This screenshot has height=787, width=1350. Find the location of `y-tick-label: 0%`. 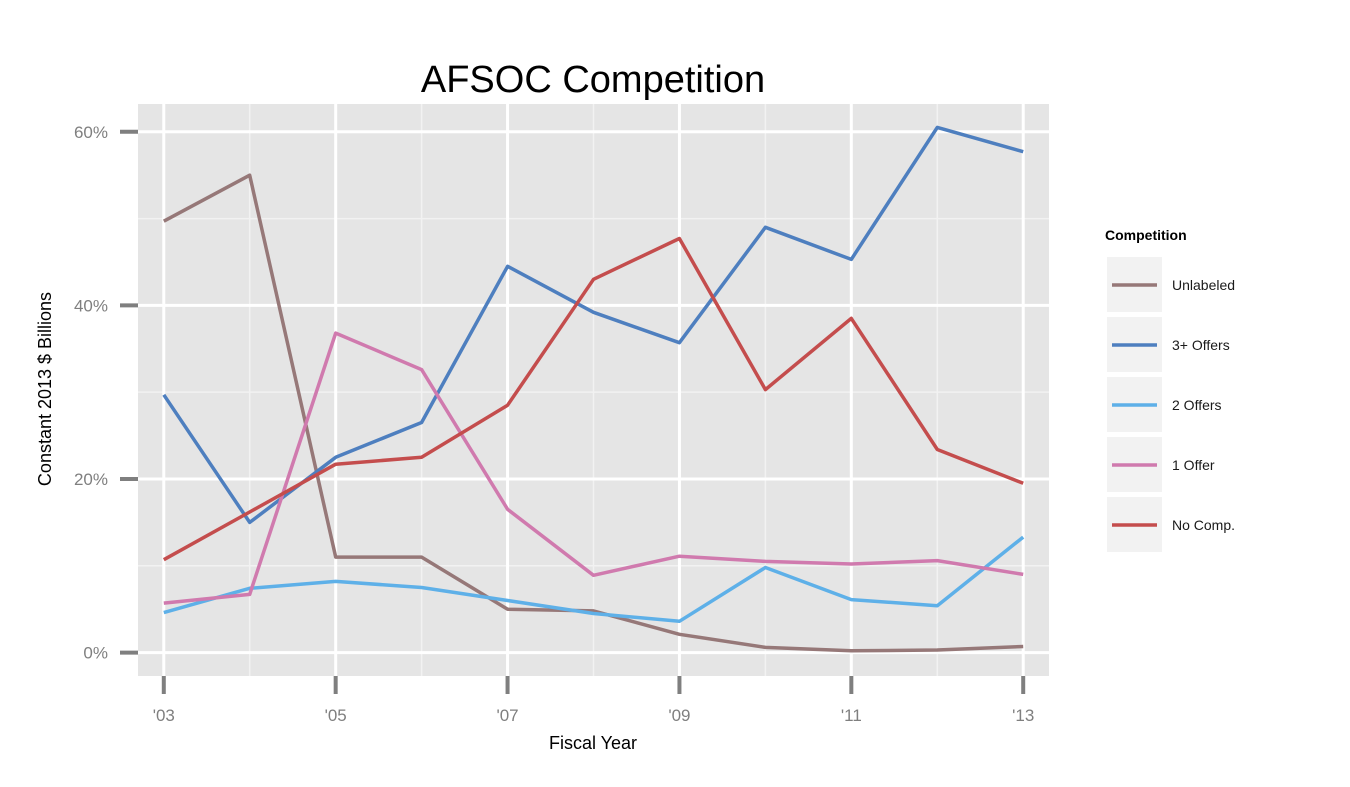

y-tick-label: 0% is located at coordinates (95, 653).